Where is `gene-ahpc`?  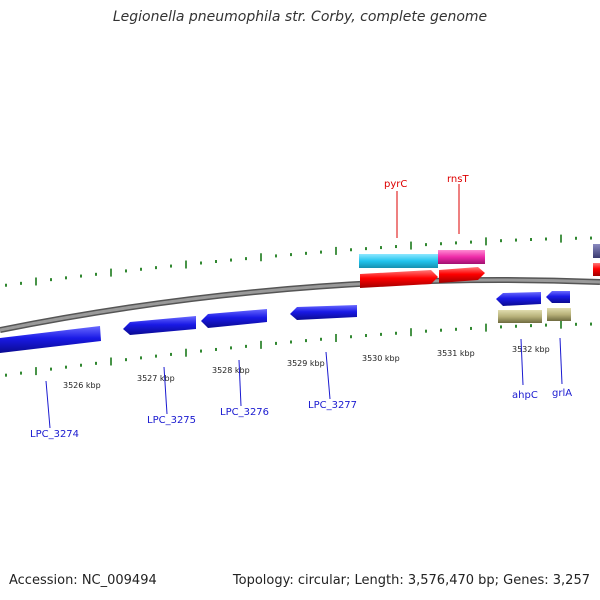
gene-ahpc is located at coordinates (518, 299).